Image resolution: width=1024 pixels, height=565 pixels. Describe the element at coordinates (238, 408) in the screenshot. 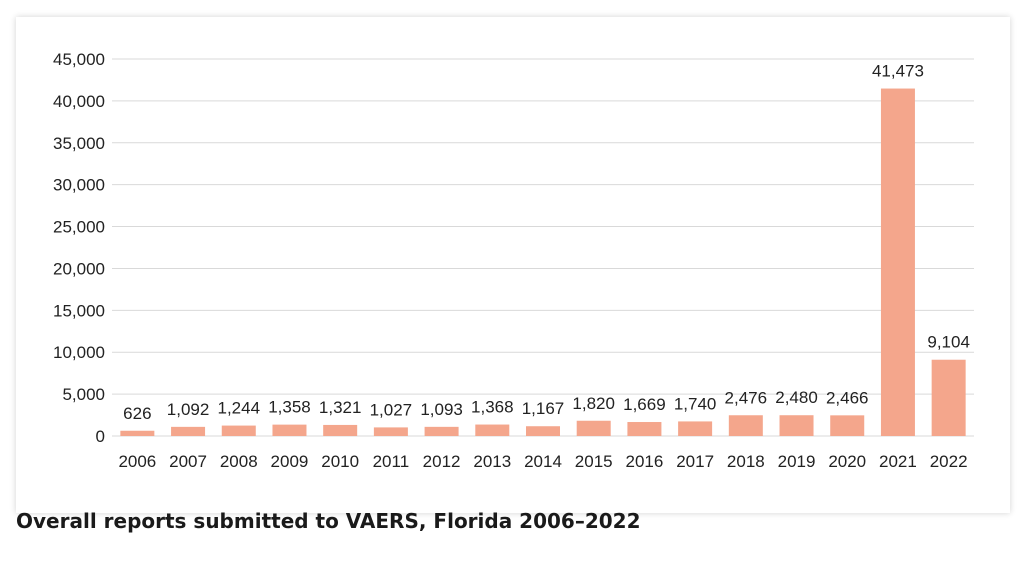

I see `data-label: 1,244` at that location.